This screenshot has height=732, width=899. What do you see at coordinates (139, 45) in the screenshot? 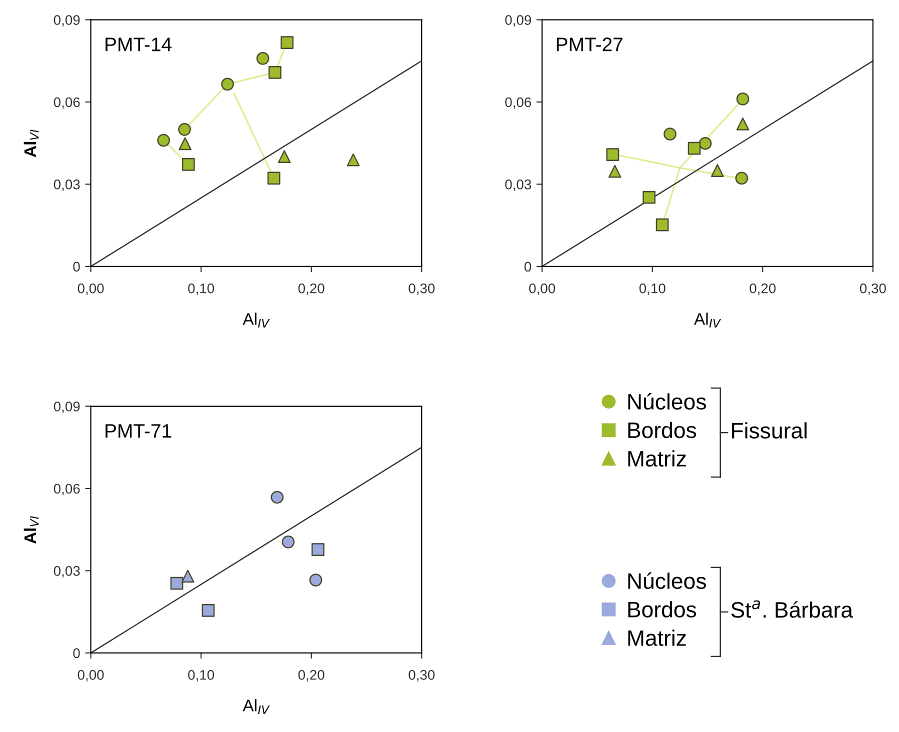
I see `text: PMT-14` at bounding box center [139, 45].